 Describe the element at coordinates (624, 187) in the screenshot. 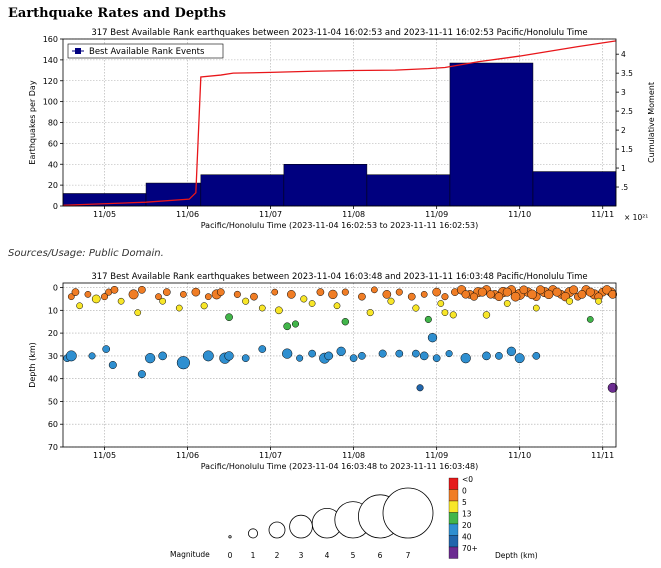

I see `y2-tick-label: .5` at that location.